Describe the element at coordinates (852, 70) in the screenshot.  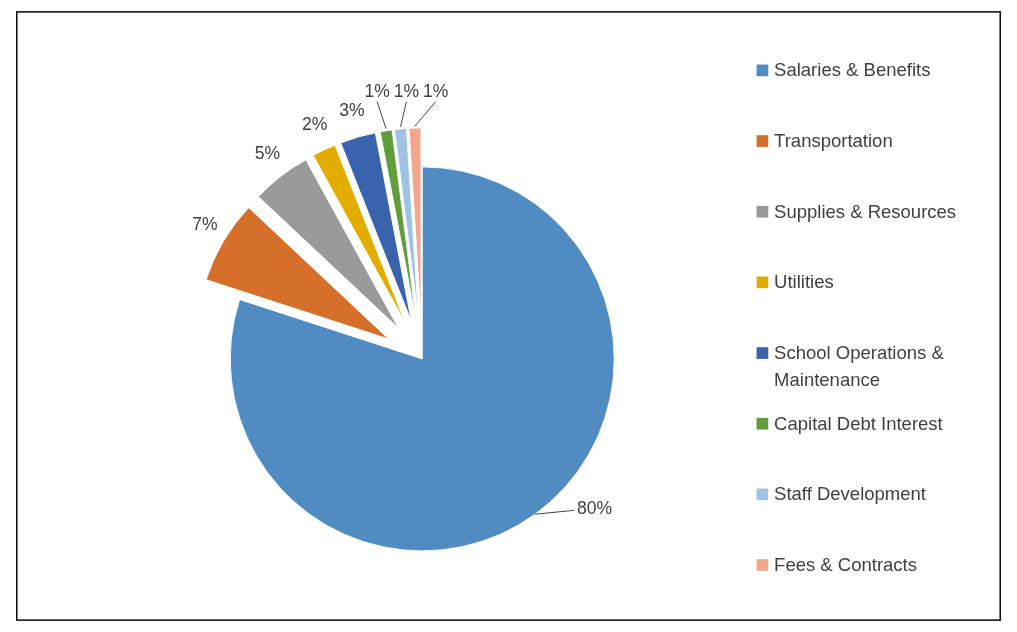
I see `legend-label: Salaries & Benefits` at that location.